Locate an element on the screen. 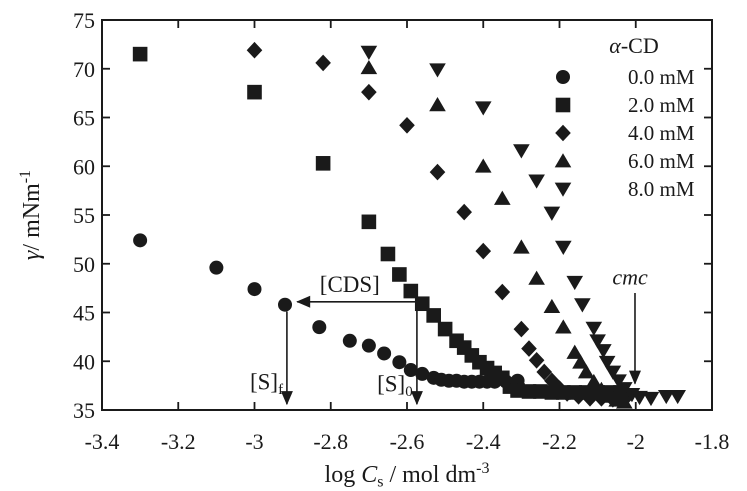 This screenshot has width=747, height=491. legend: α-CD 0.0 mM 2.0 mM 4.0 mM 6.0 mM 8.0 mM is located at coordinates (624, 117).